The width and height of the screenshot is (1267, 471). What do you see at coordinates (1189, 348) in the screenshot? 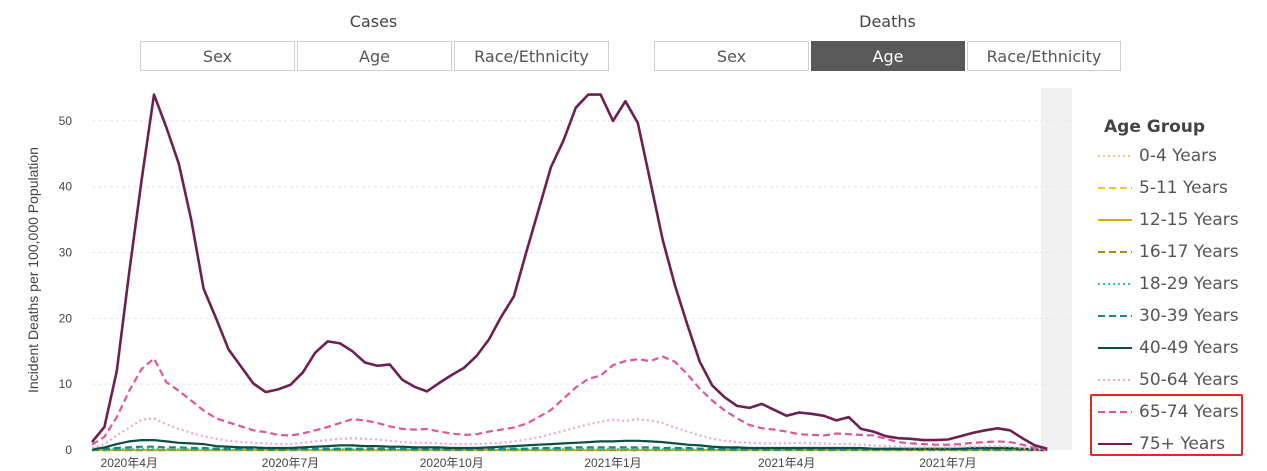
I see `legend-label: 40-49 Years` at bounding box center [1189, 348].